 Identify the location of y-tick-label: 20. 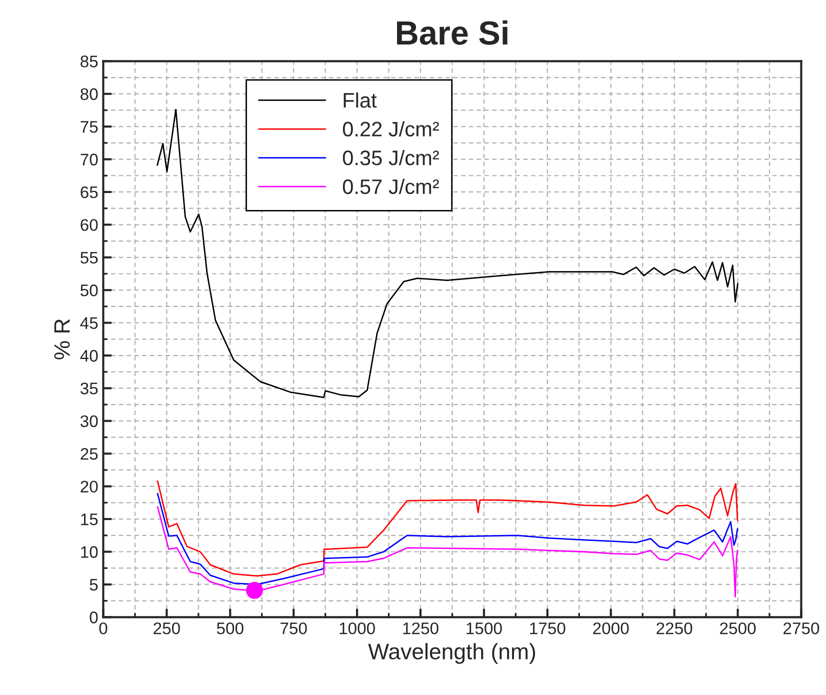
(89, 486).